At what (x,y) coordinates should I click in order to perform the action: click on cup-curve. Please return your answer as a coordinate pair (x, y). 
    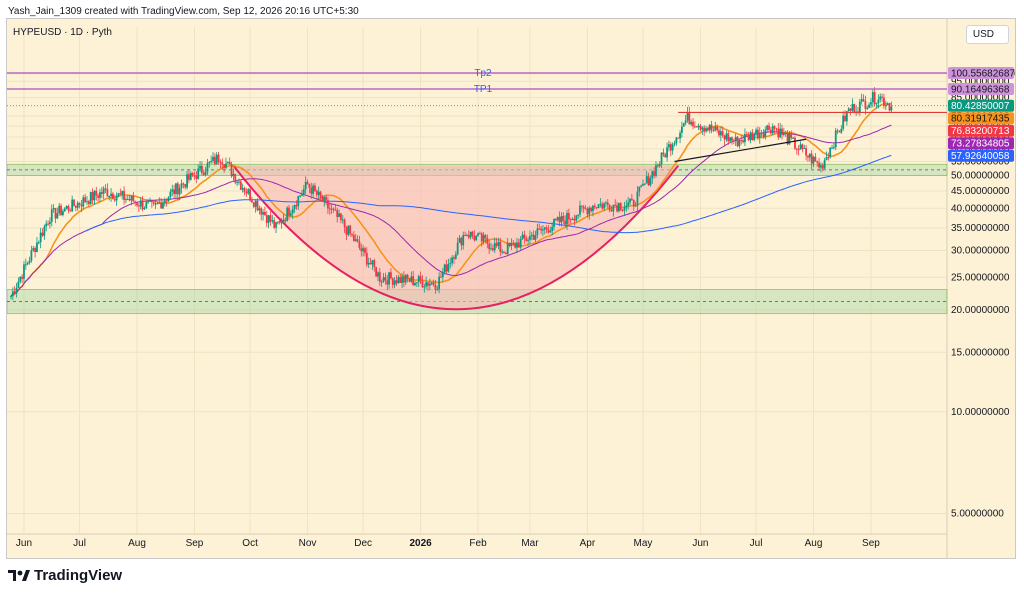
    Looking at the image, I should click on (456, 237).